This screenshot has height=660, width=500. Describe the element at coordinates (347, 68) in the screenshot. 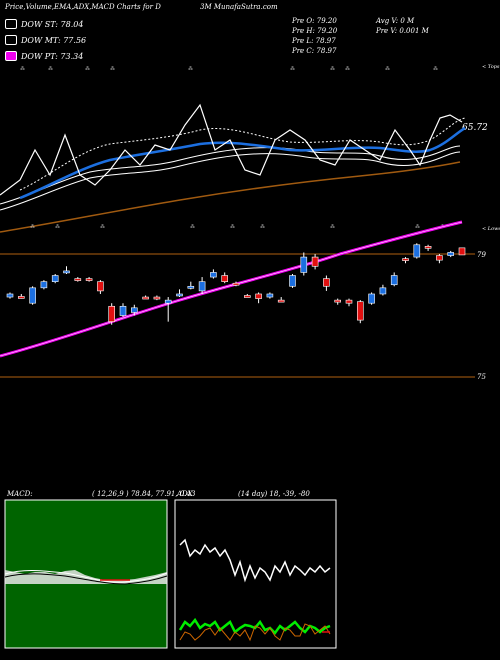

I see `upper-marker-8: ⁂` at that location.